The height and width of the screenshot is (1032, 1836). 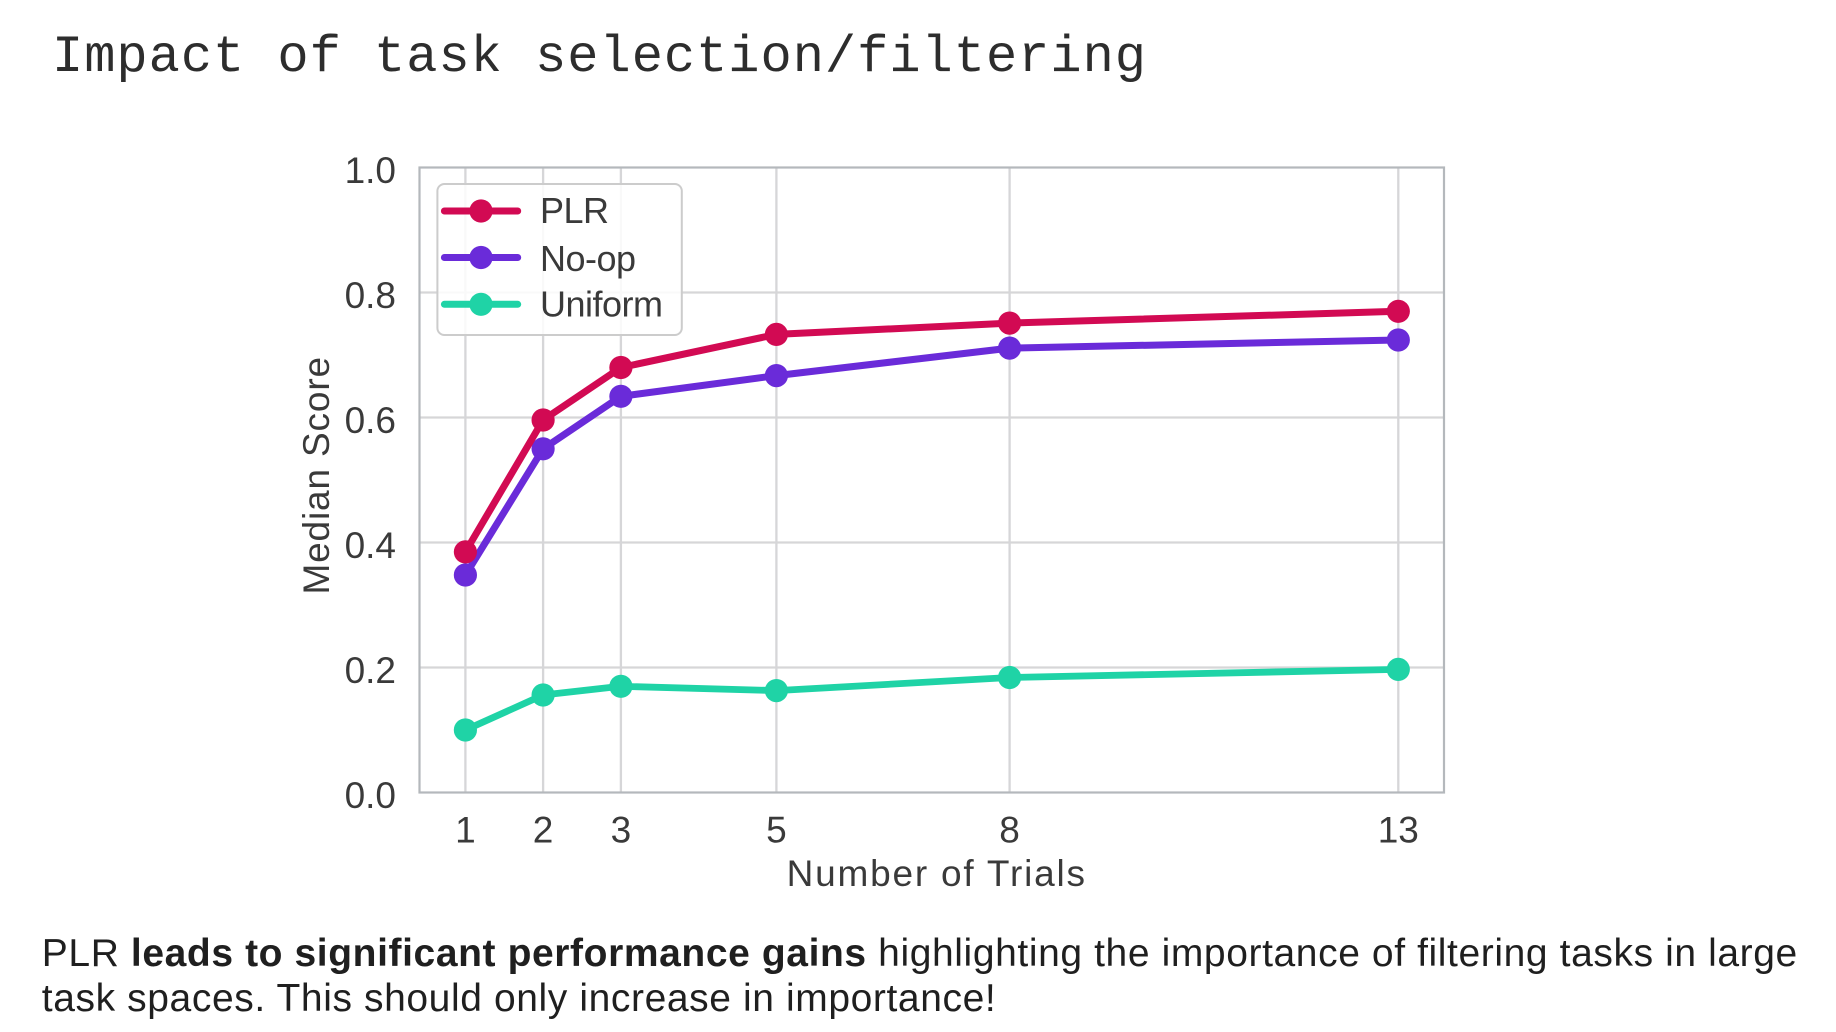 I want to click on svg-text: 0.4, so click(x=370, y=545).